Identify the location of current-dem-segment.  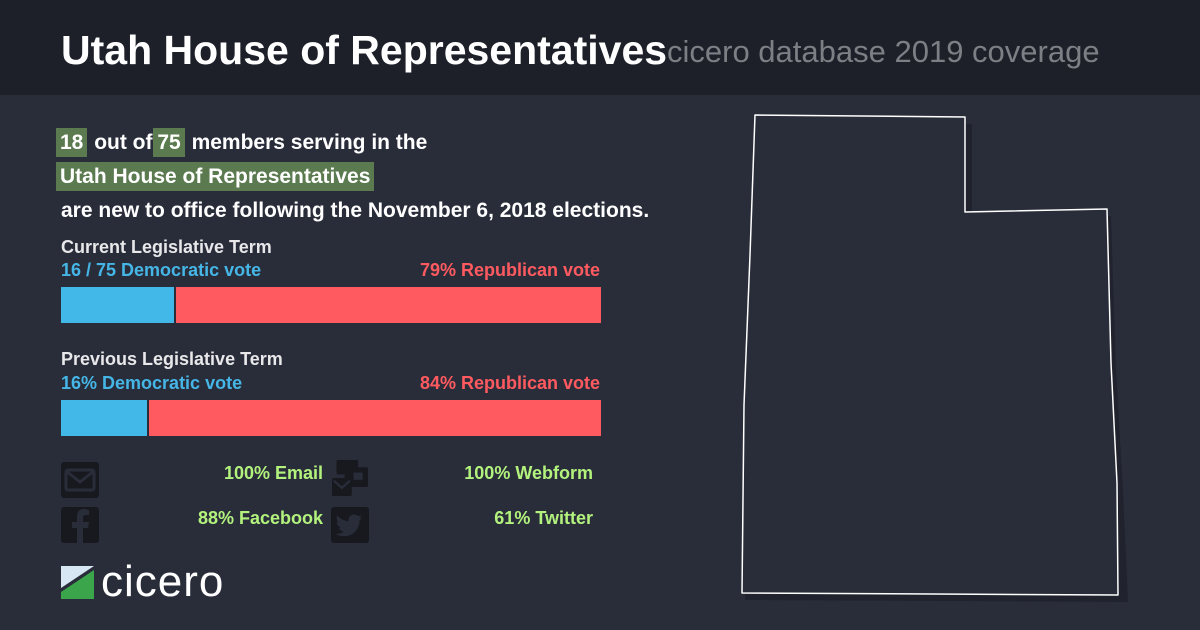
(117, 305).